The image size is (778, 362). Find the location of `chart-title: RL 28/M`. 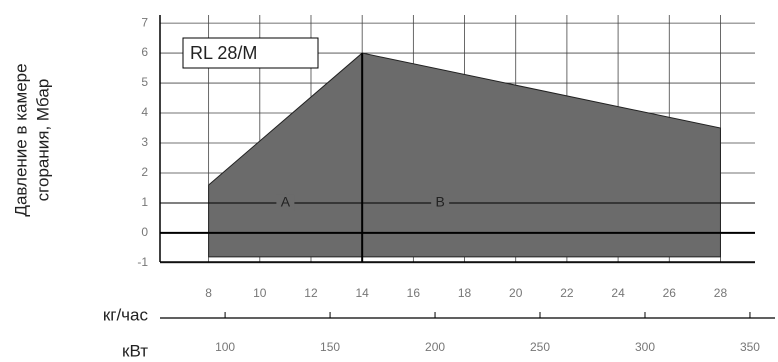

chart-title: RL 28/M is located at coordinates (223, 53).